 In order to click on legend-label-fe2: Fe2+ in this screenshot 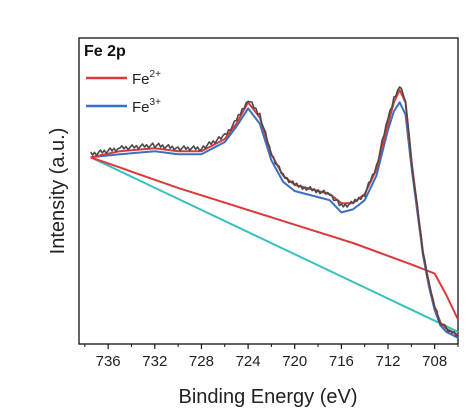, I will do `click(146, 78)`.